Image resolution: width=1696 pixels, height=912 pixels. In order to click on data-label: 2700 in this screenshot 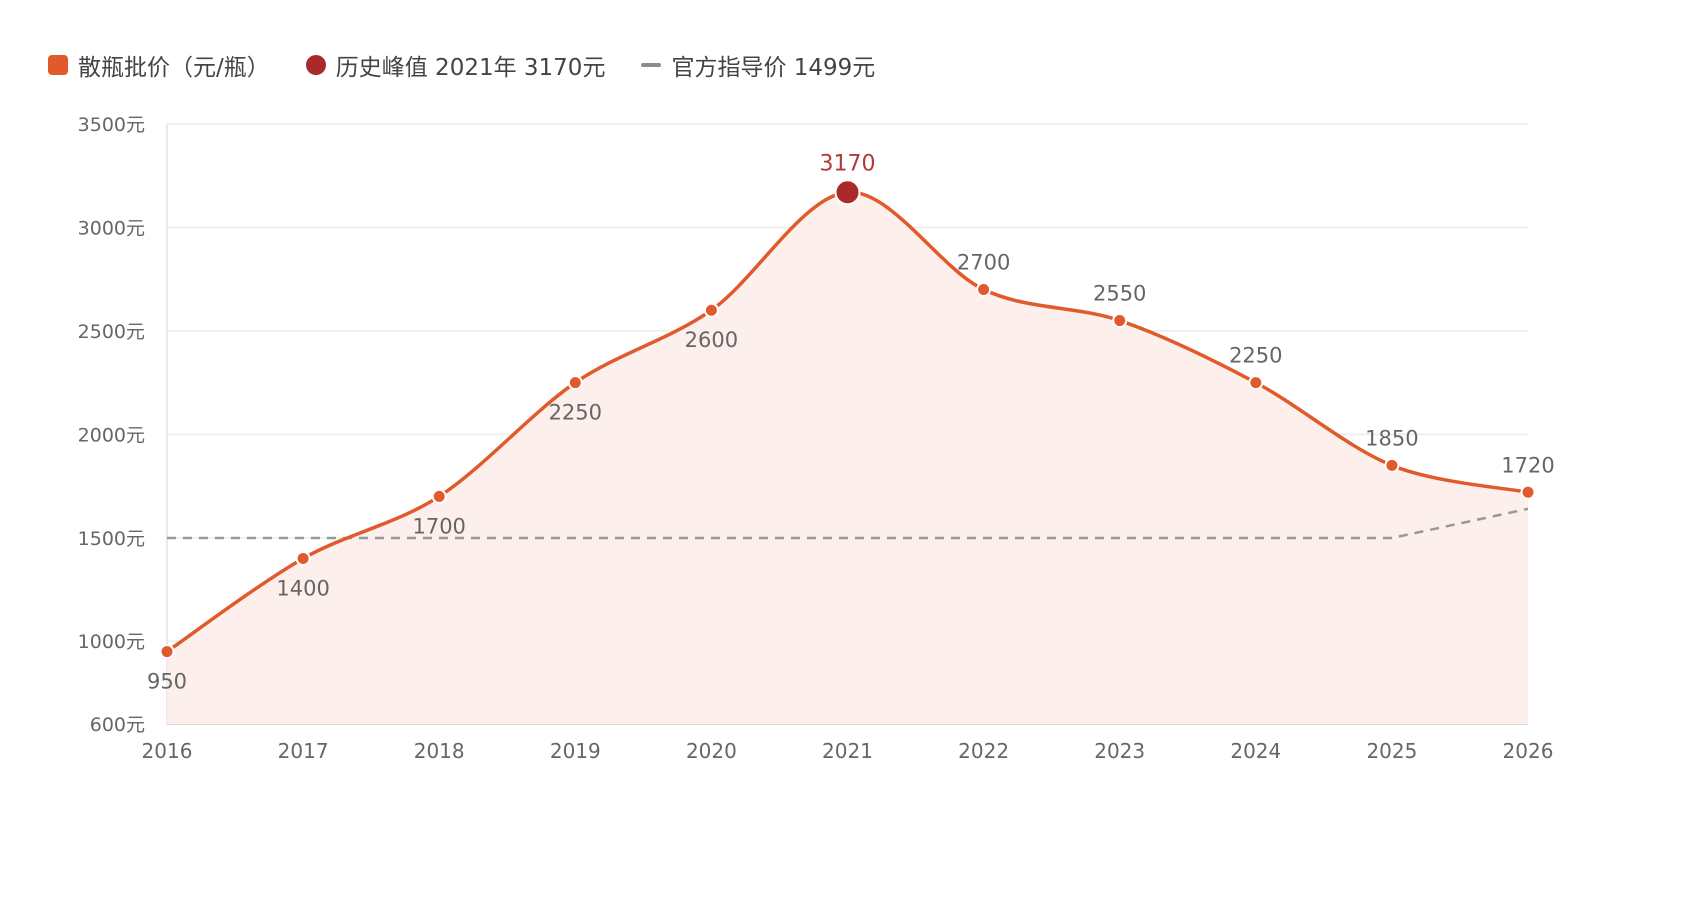, I will do `click(983, 263)`.